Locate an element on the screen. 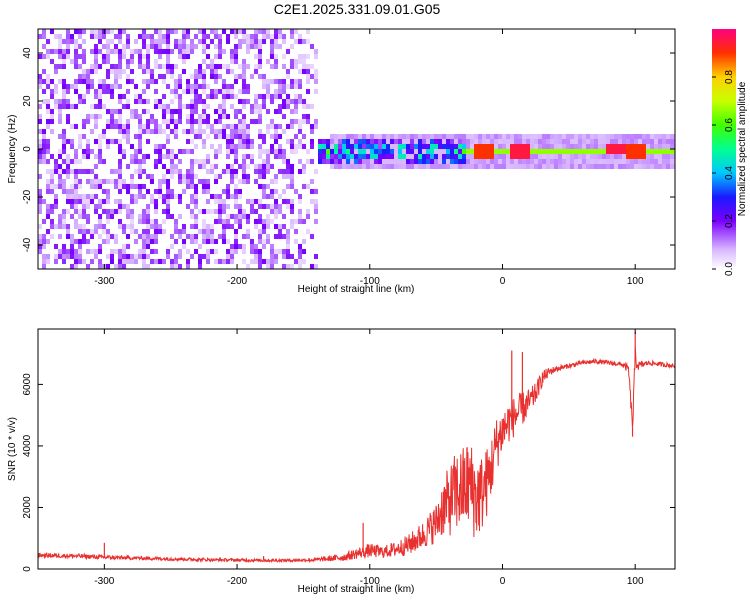 The image size is (750, 600). x-tick-label: -100 is located at coordinates (370, 581).